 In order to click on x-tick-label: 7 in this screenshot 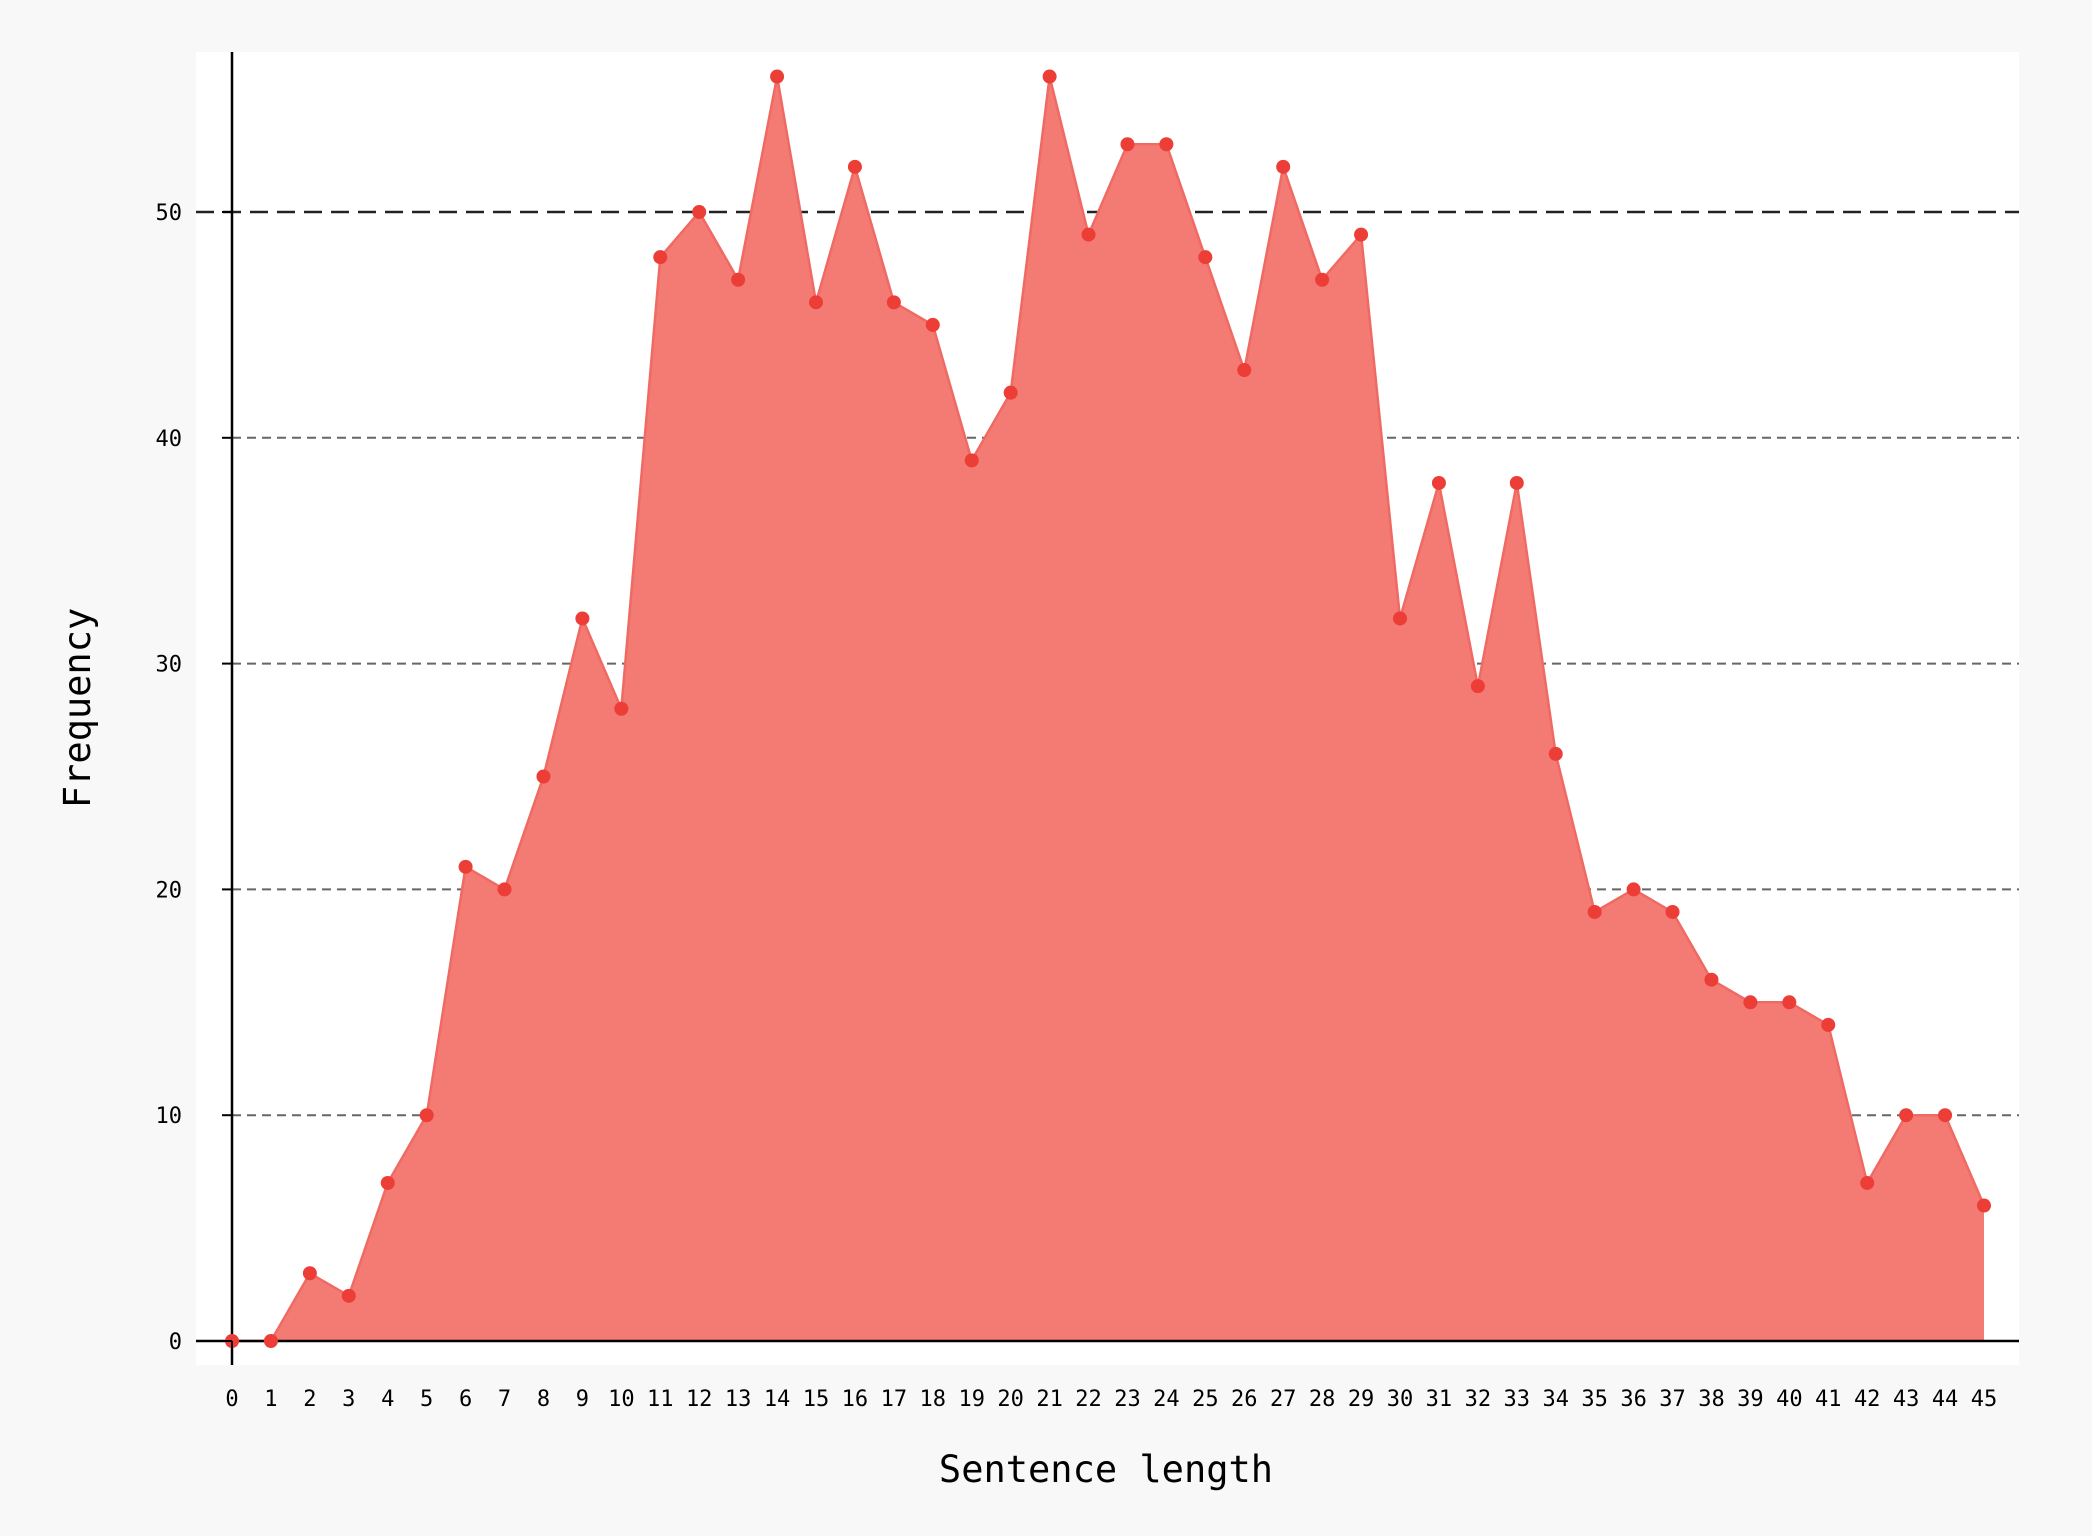, I will do `click(504, 1399)`.